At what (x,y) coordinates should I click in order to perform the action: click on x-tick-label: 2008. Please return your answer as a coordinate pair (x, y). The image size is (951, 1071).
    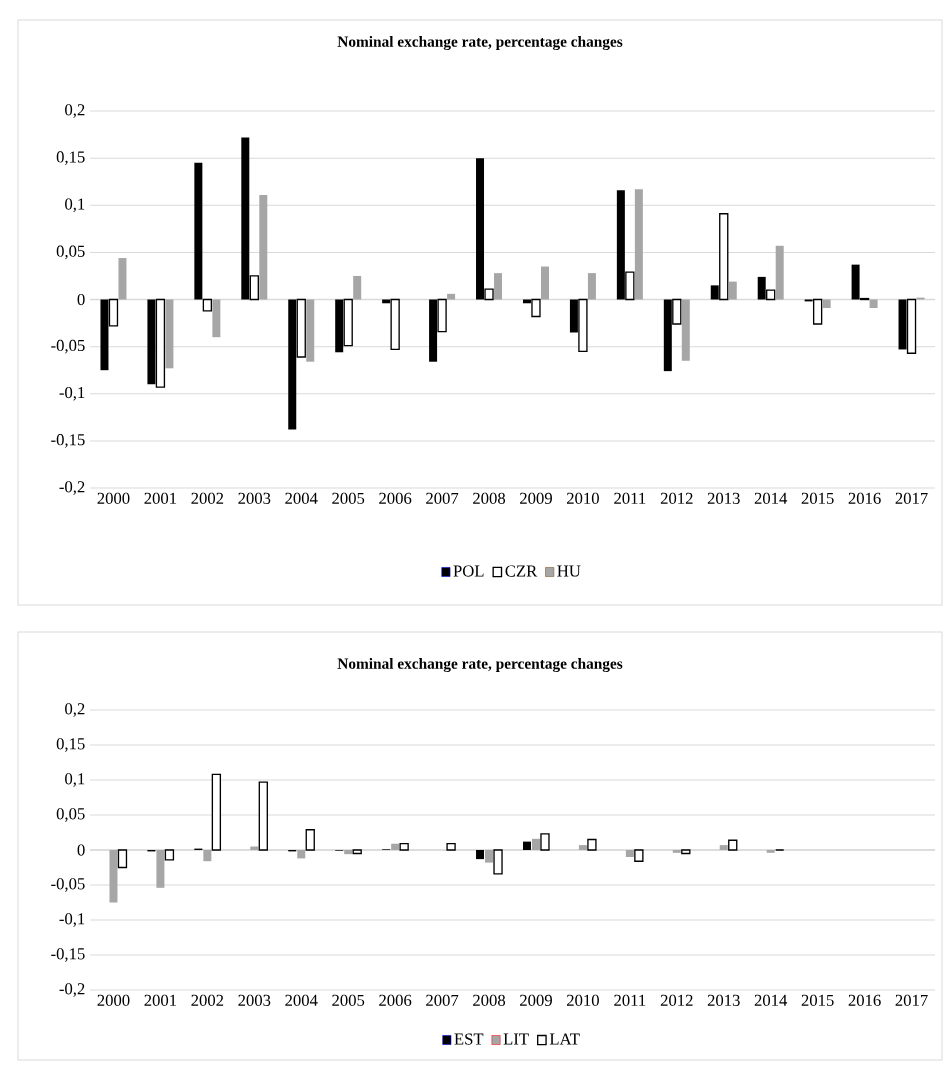
    Looking at the image, I should click on (489, 1000).